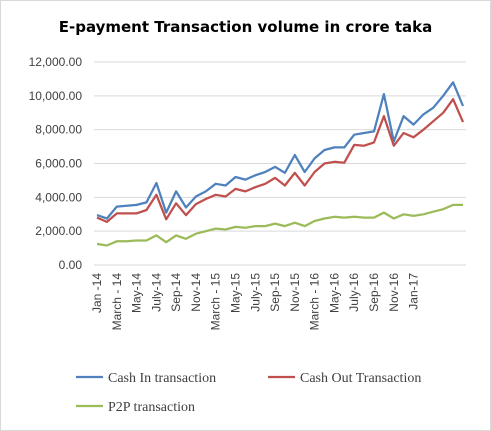 Image resolution: width=491 pixels, height=431 pixels. What do you see at coordinates (255, 292) in the screenshot?
I see `x-tick-label: July-15` at bounding box center [255, 292].